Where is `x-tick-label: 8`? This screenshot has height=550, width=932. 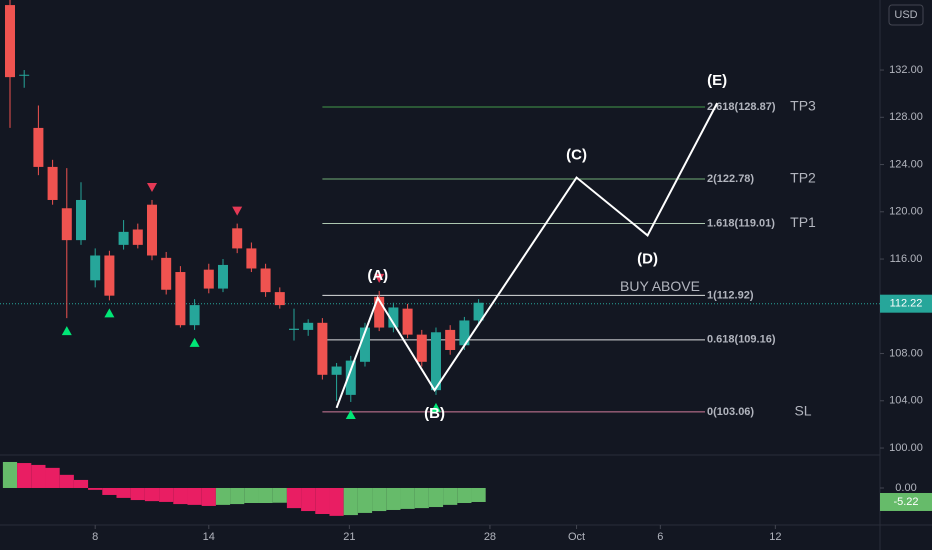
x-tick-label: 8 is located at coordinates (95, 537).